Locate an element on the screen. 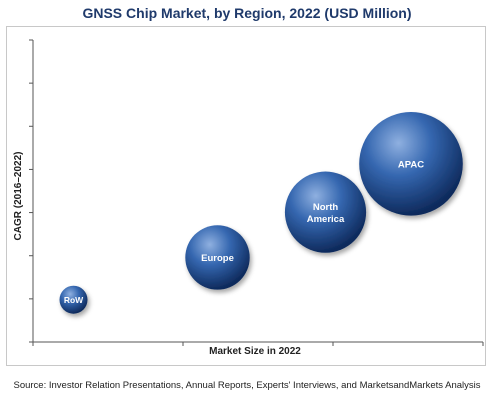 The width and height of the screenshot is (494, 407). bubble-label: RoW is located at coordinates (74, 300).